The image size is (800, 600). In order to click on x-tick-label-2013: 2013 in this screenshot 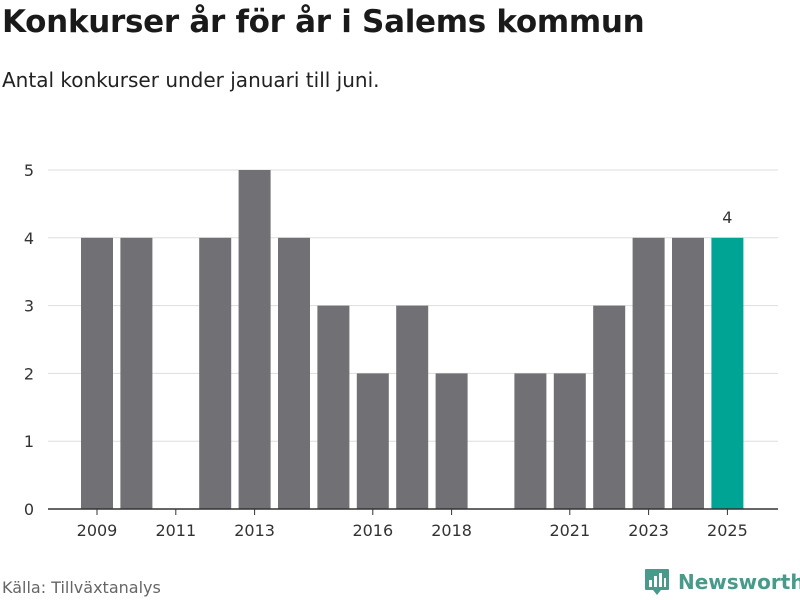, I will do `click(254, 530)`.